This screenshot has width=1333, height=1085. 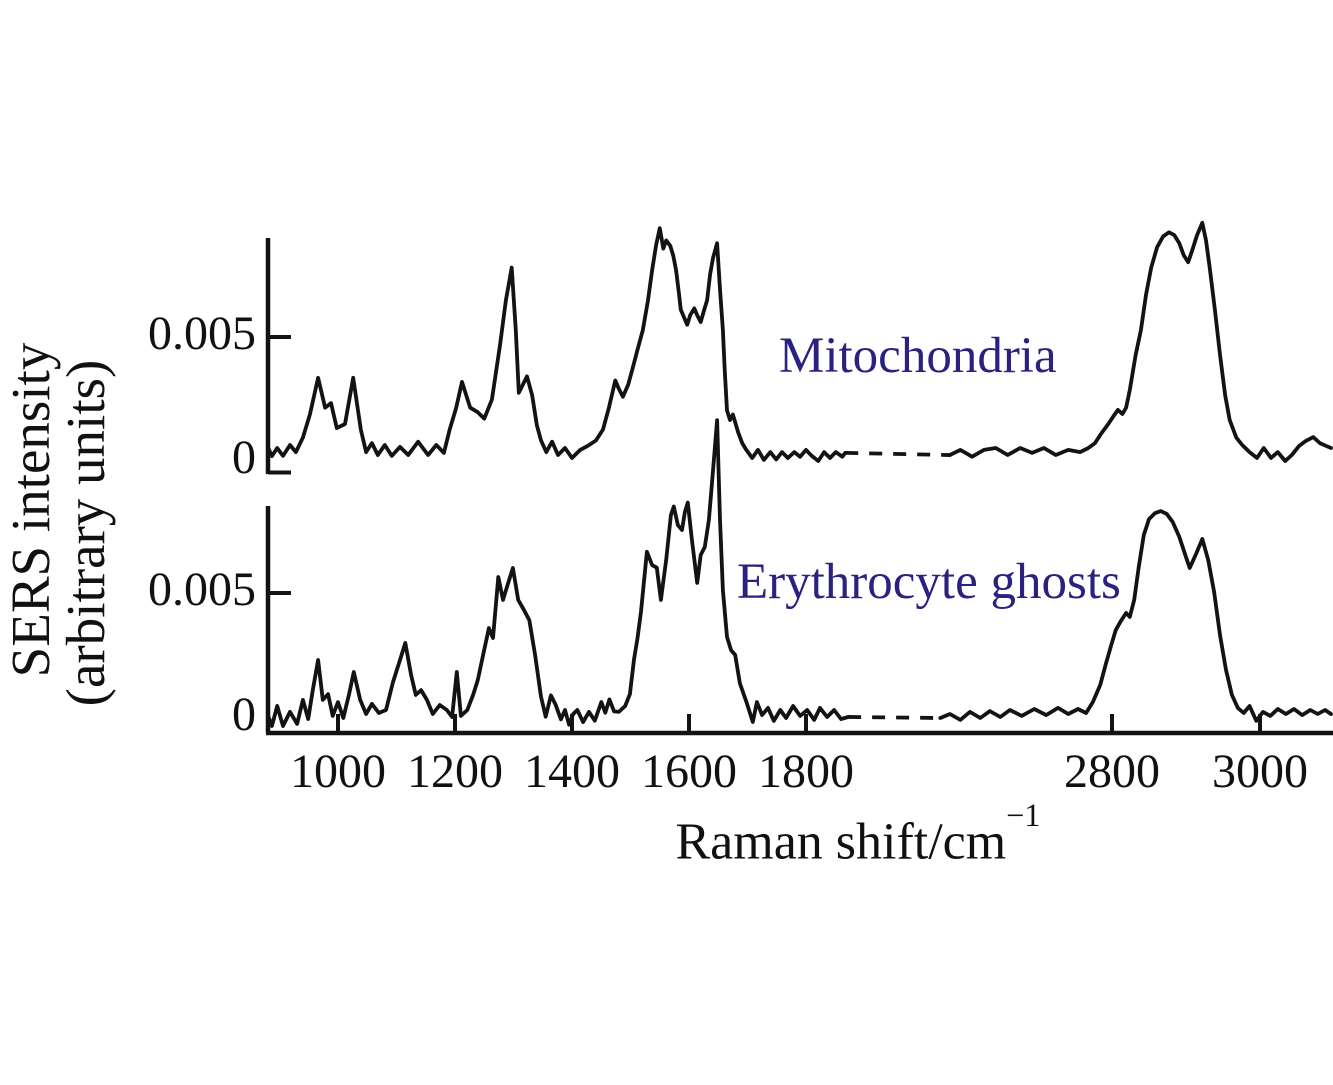 What do you see at coordinates (1260, 771) in the screenshot?
I see `x-tick-label-3000: 3000` at bounding box center [1260, 771].